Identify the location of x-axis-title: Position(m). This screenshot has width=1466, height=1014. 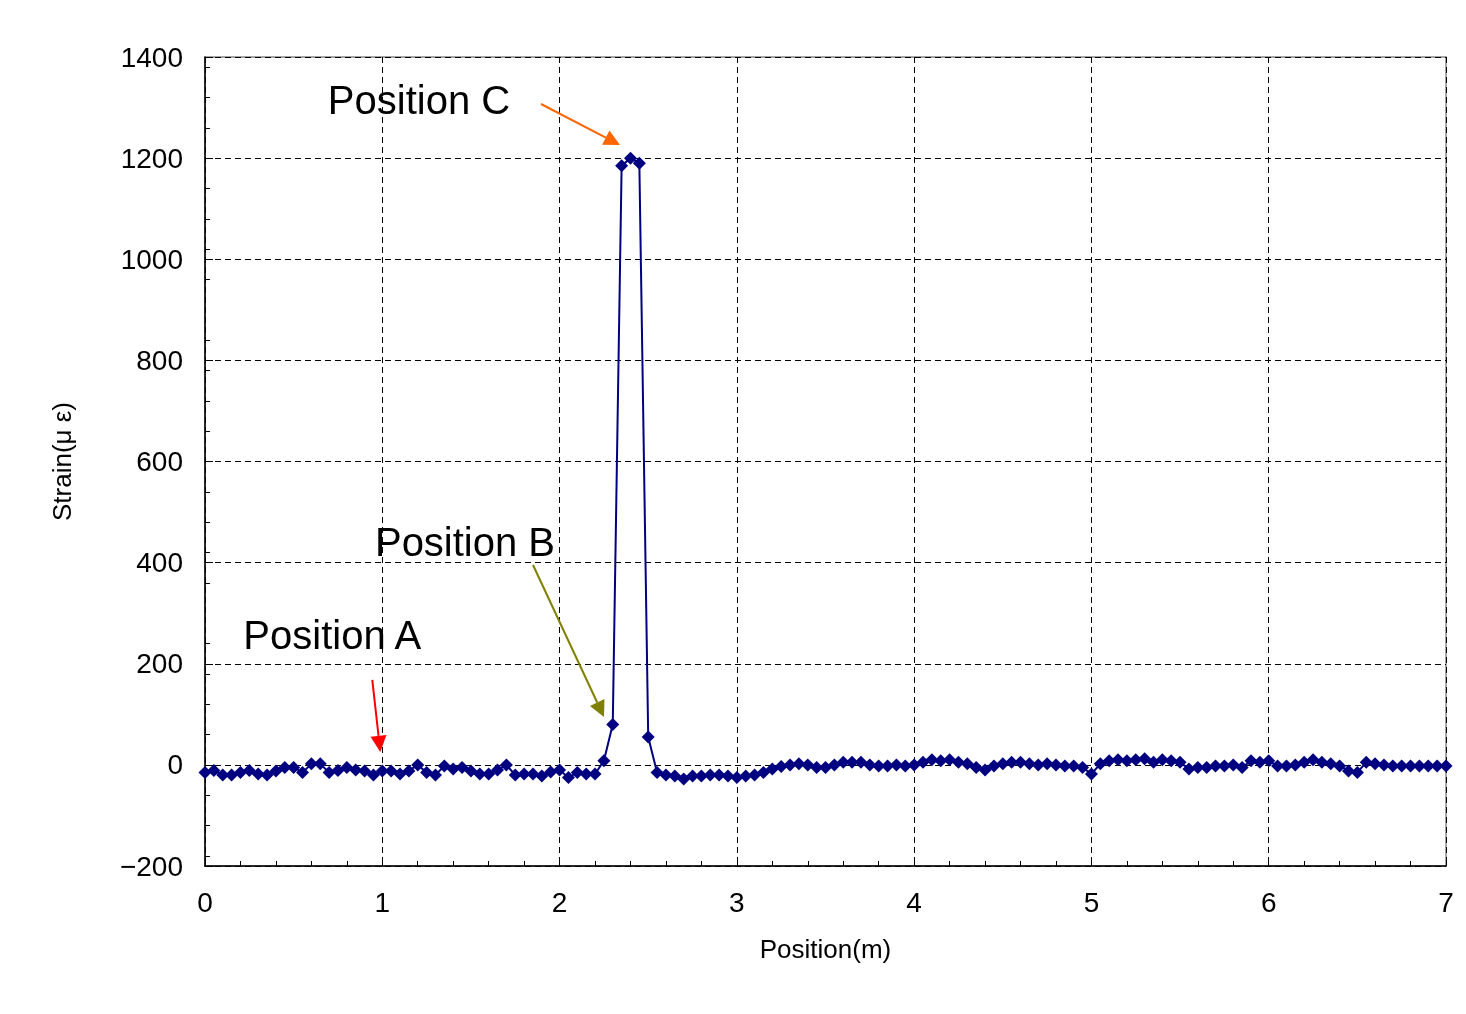
(825, 949).